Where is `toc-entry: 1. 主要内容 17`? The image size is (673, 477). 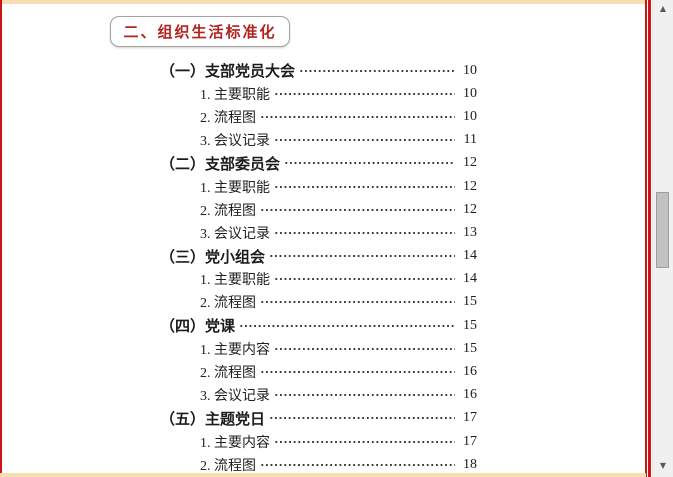
toc-entry: 1. 主要内容 17 is located at coordinates (318, 441).